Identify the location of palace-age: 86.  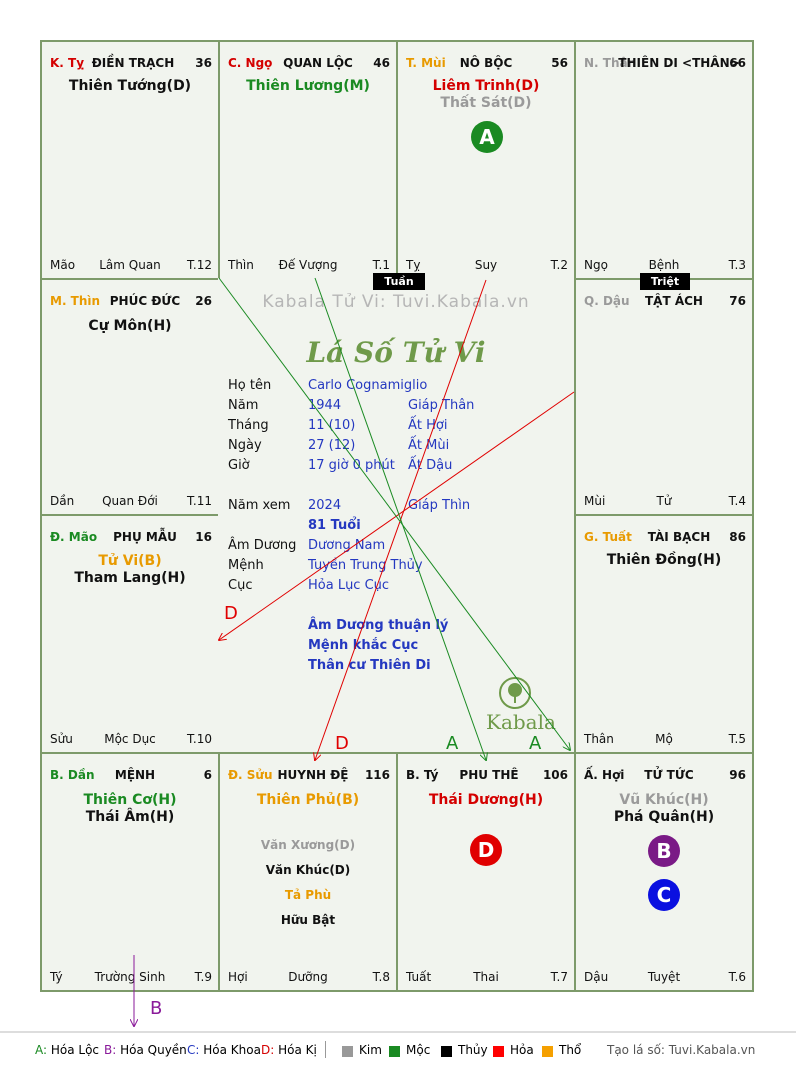
(737, 537).